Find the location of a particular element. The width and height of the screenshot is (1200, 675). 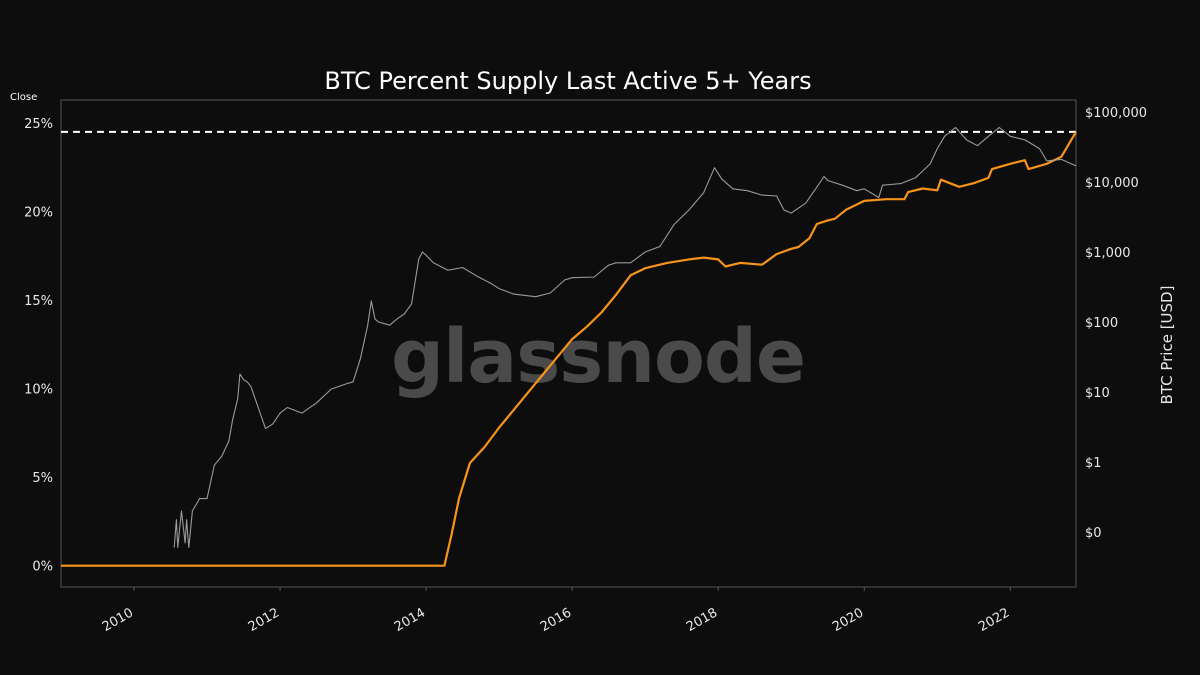

y-left-tick-label: 5% is located at coordinates (42, 478).